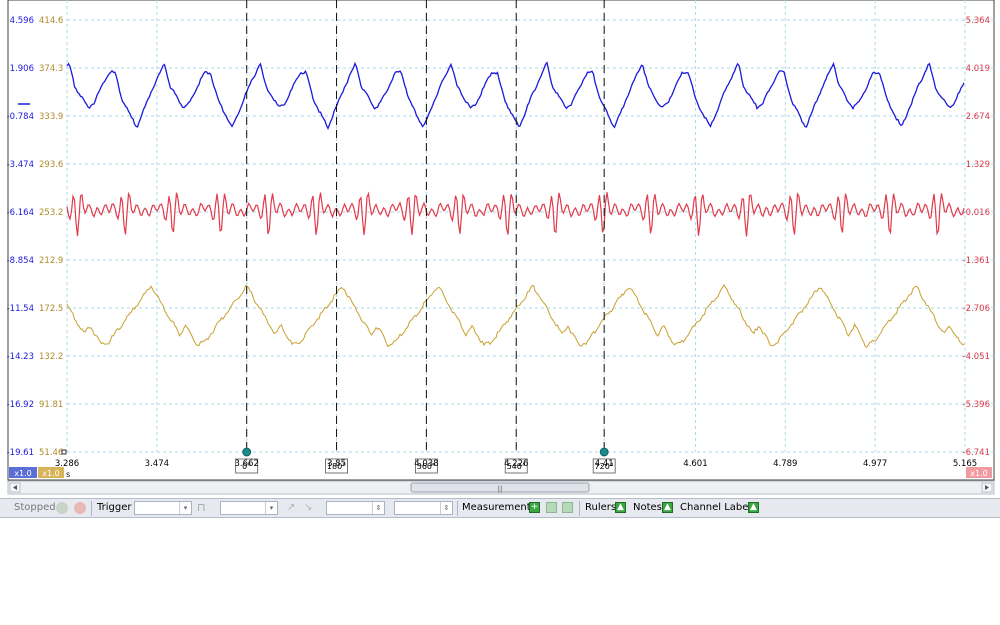  What do you see at coordinates (978, 165) in the screenshot?
I see `channel-c-tick-label: 1.329` at bounding box center [978, 165].